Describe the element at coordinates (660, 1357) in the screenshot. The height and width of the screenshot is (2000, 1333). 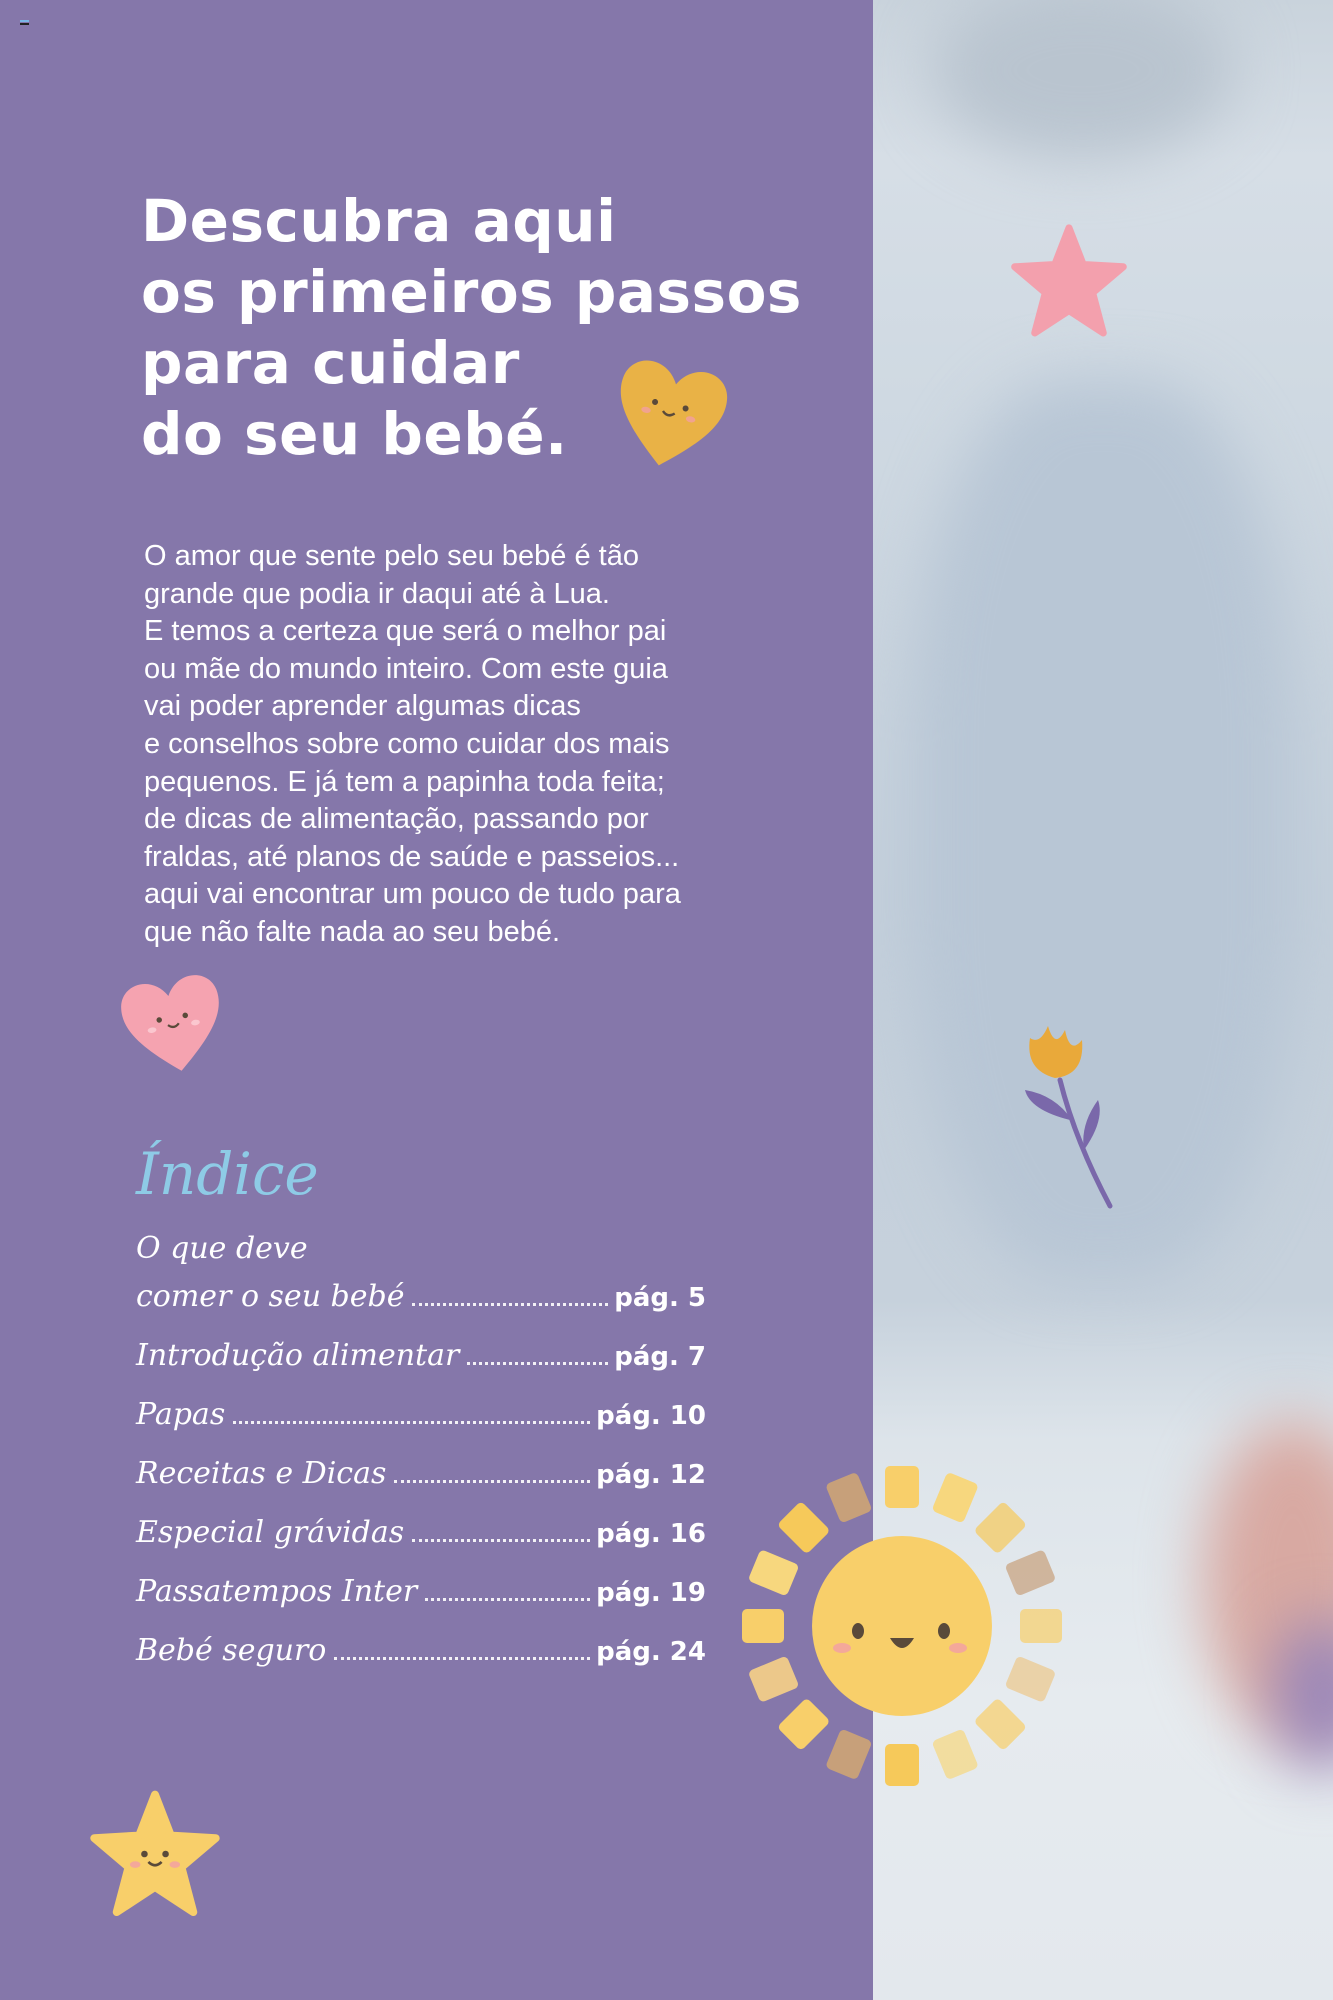
I see `toc-page: pág. 7` at that location.